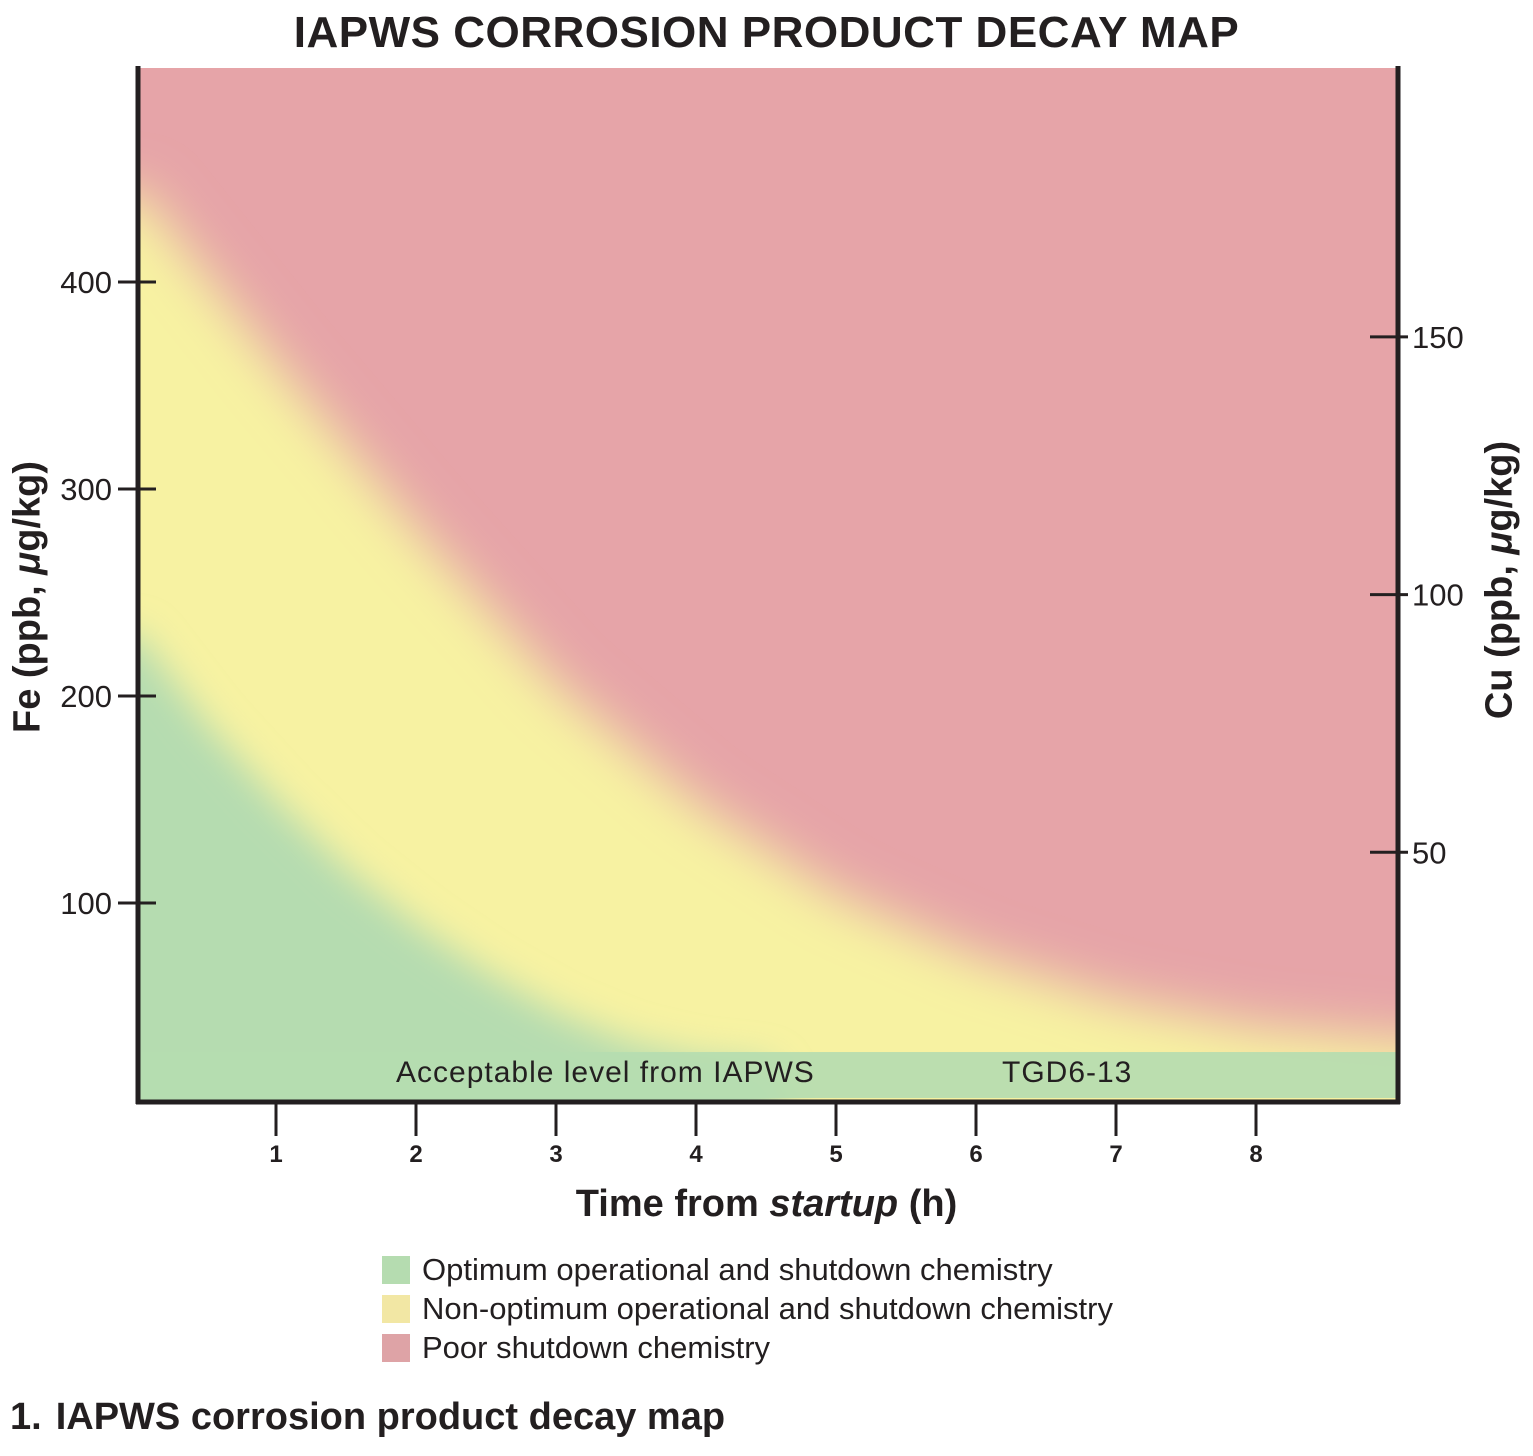 The height and width of the screenshot is (1456, 1533). Describe the element at coordinates (928, 1204) in the screenshot. I see `xlabel-suffix: (h)` at that location.